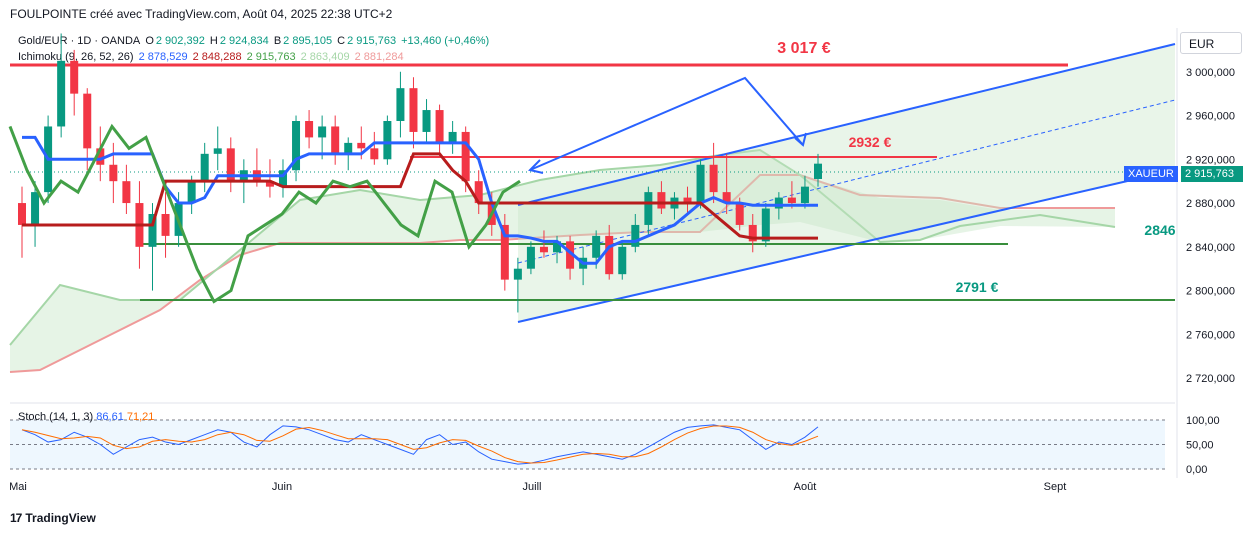 The width and height of the screenshot is (1257, 536). Describe the element at coordinates (1210, 379) in the screenshot. I see `y-tick-label: 2 720,000` at that location.